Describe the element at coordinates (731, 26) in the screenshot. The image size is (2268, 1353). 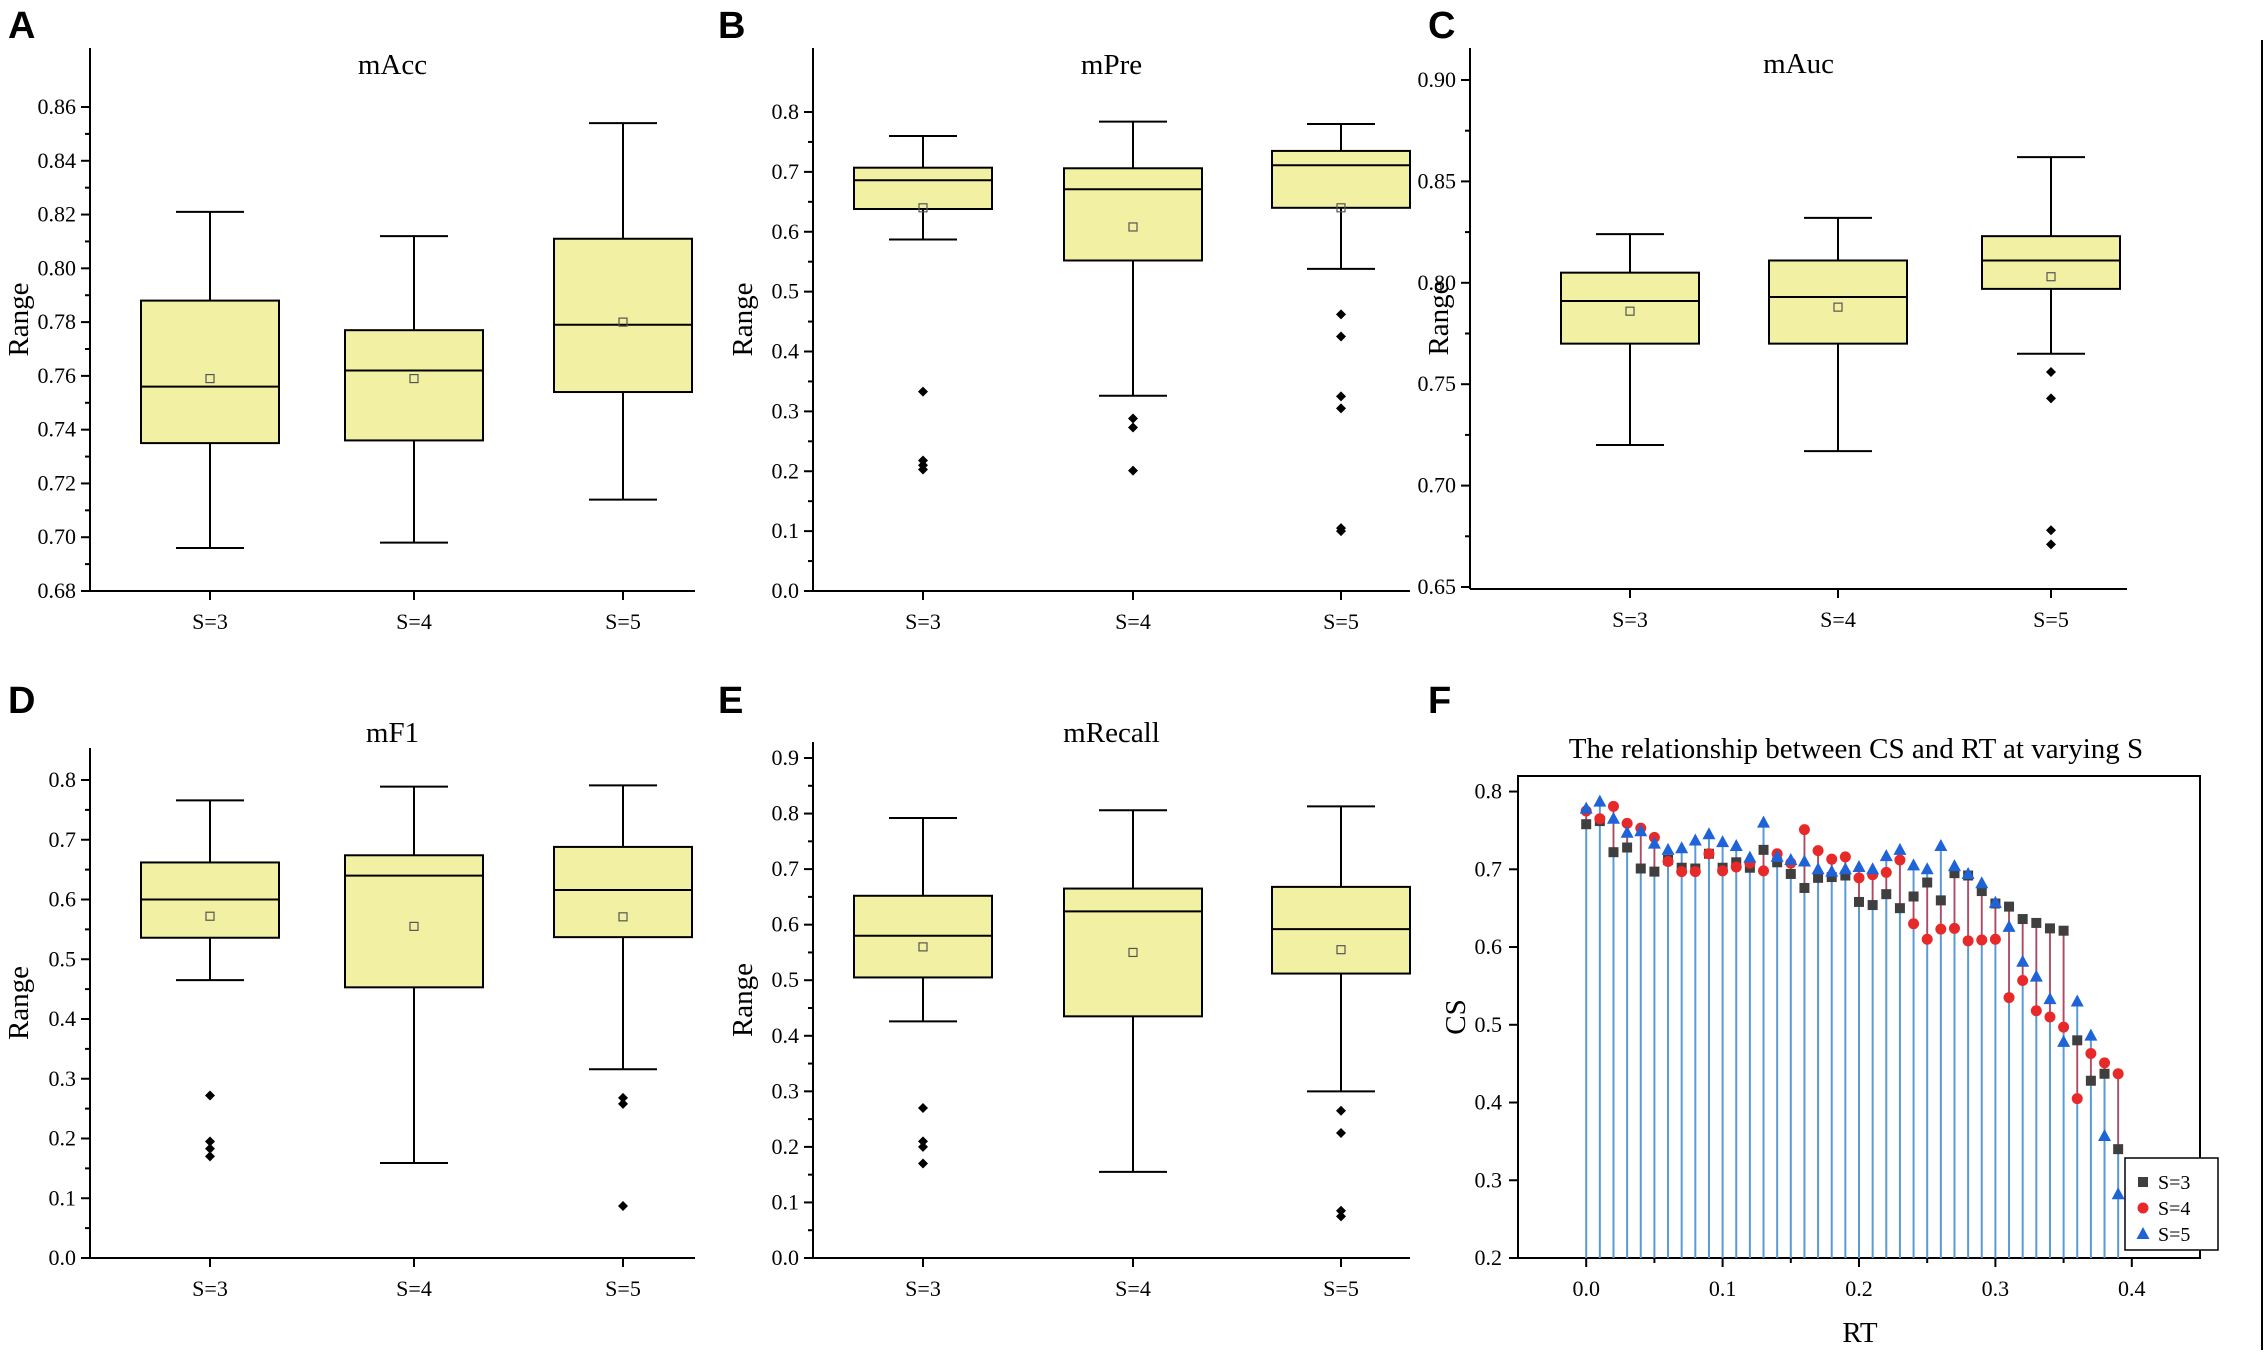
I see `panel-letter: B` at that location.